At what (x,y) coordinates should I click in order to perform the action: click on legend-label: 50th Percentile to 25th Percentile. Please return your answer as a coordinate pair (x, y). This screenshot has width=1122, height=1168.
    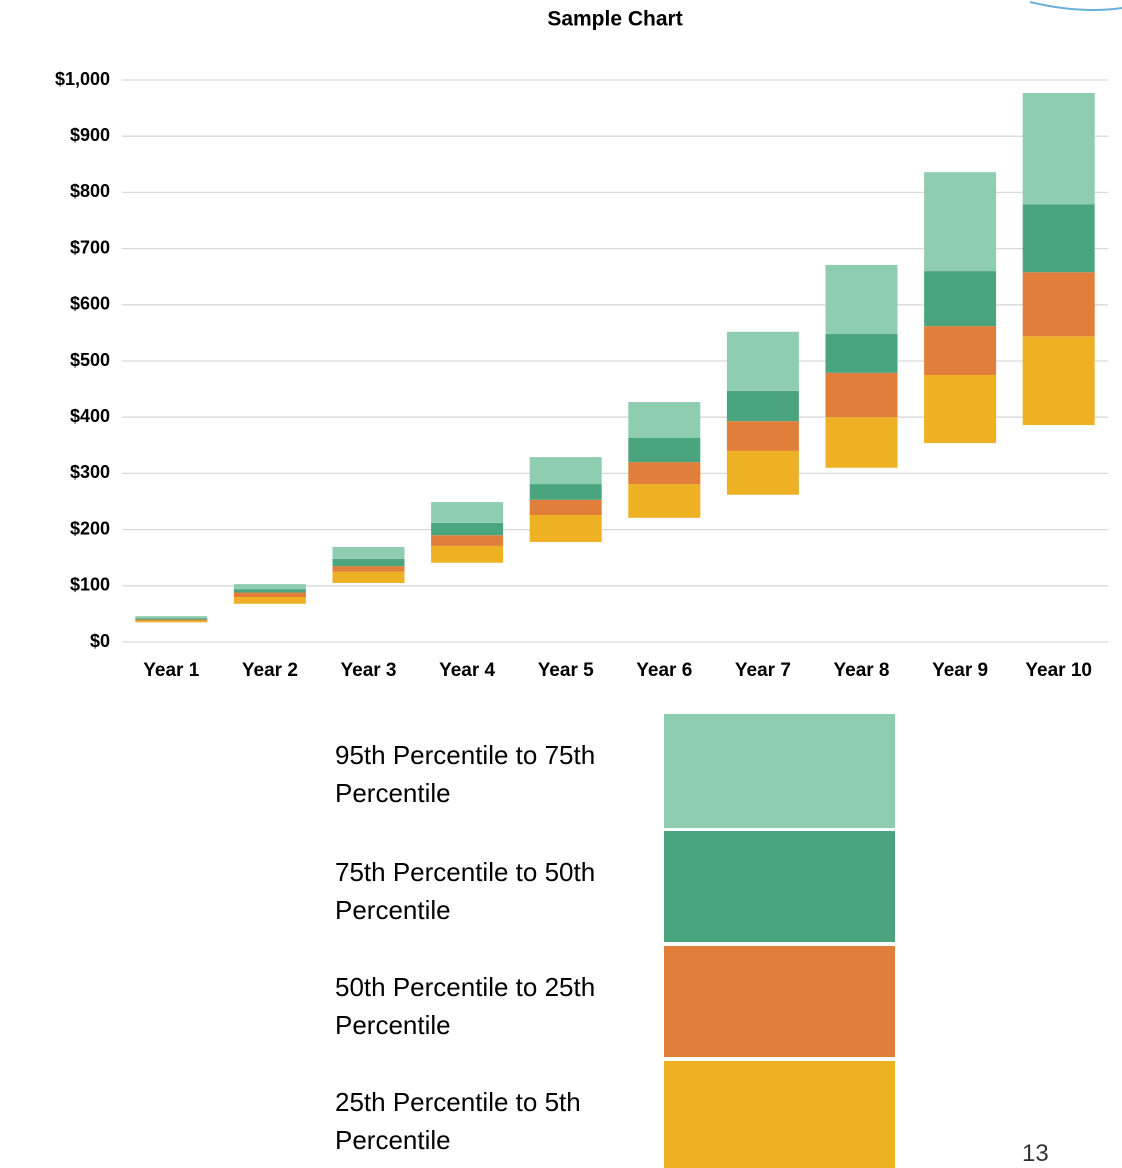
    Looking at the image, I should click on (465, 1006).